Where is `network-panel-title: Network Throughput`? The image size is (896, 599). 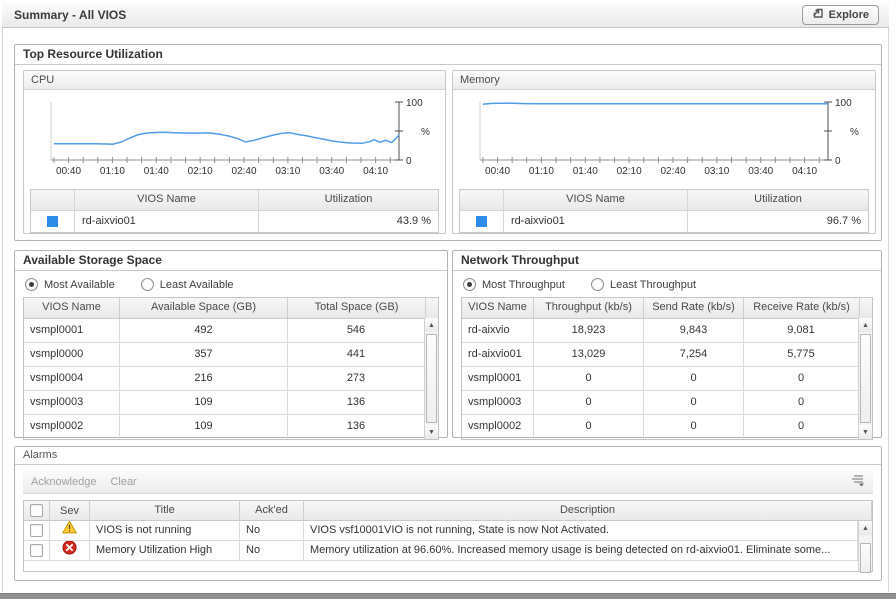 network-panel-title: Network Throughput is located at coordinates (667, 261).